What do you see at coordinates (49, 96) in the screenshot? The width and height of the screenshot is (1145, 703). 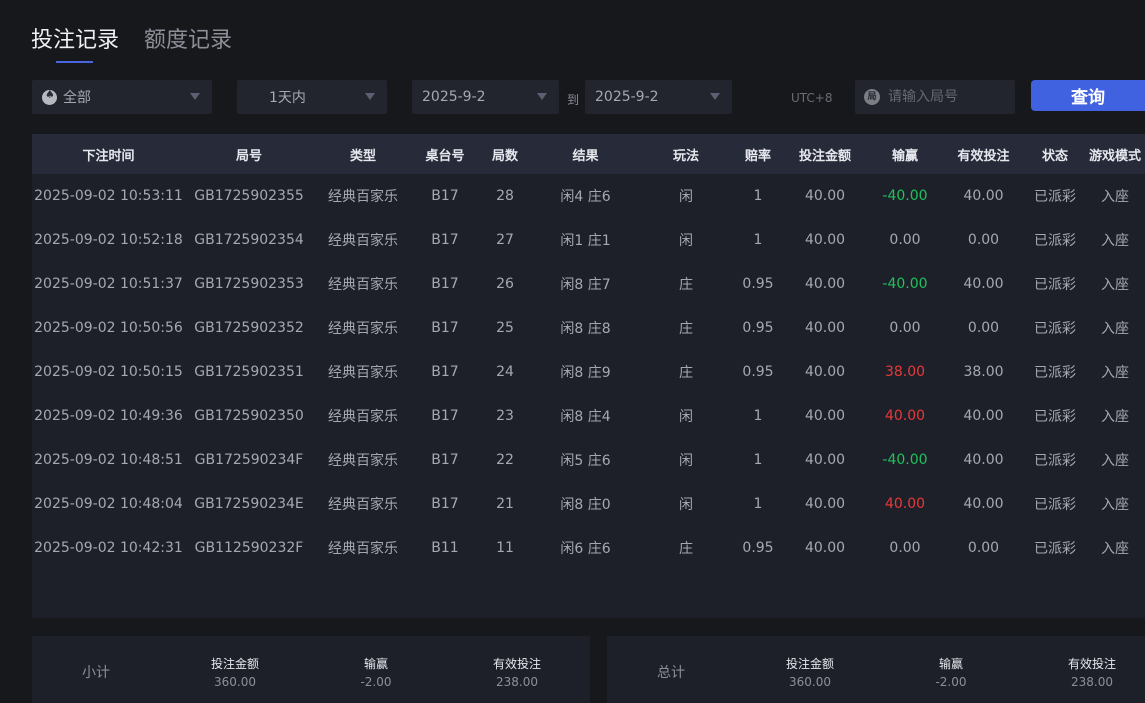 I see `spade-icon` at bounding box center [49, 96].